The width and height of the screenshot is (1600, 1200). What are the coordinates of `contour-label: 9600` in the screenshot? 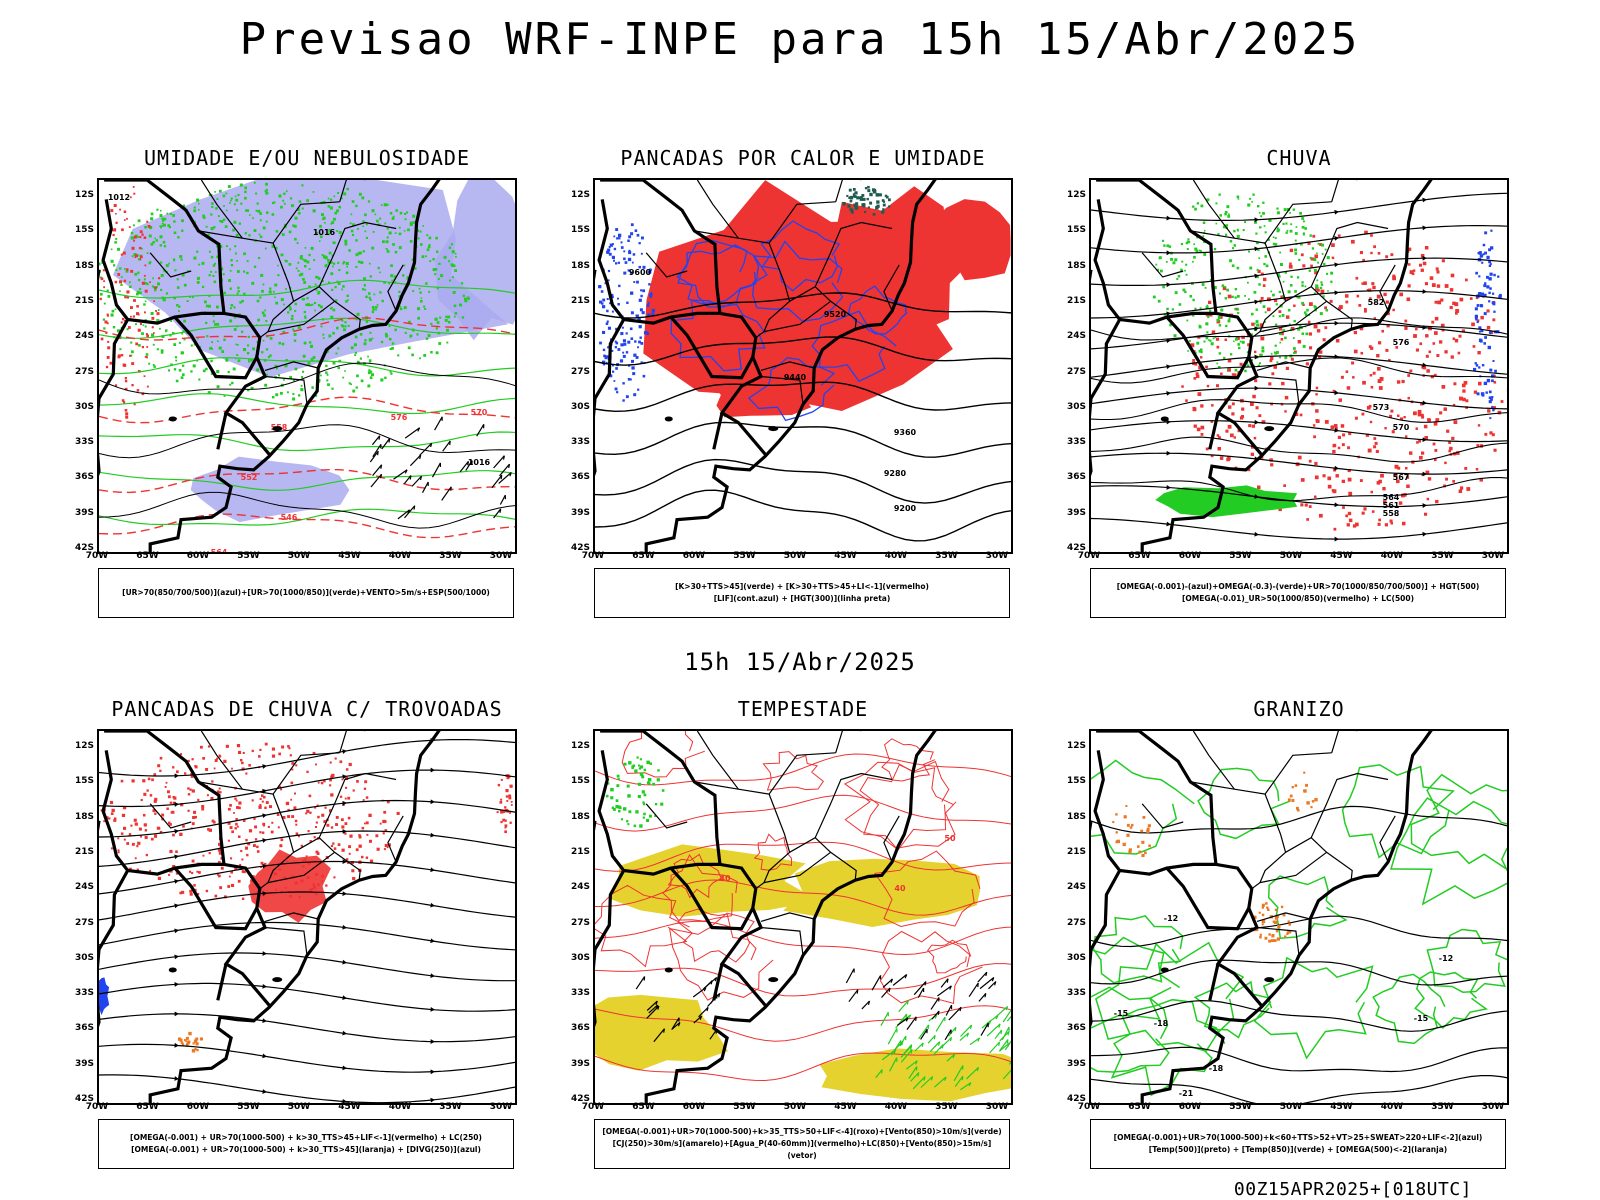 It's located at (640, 272).